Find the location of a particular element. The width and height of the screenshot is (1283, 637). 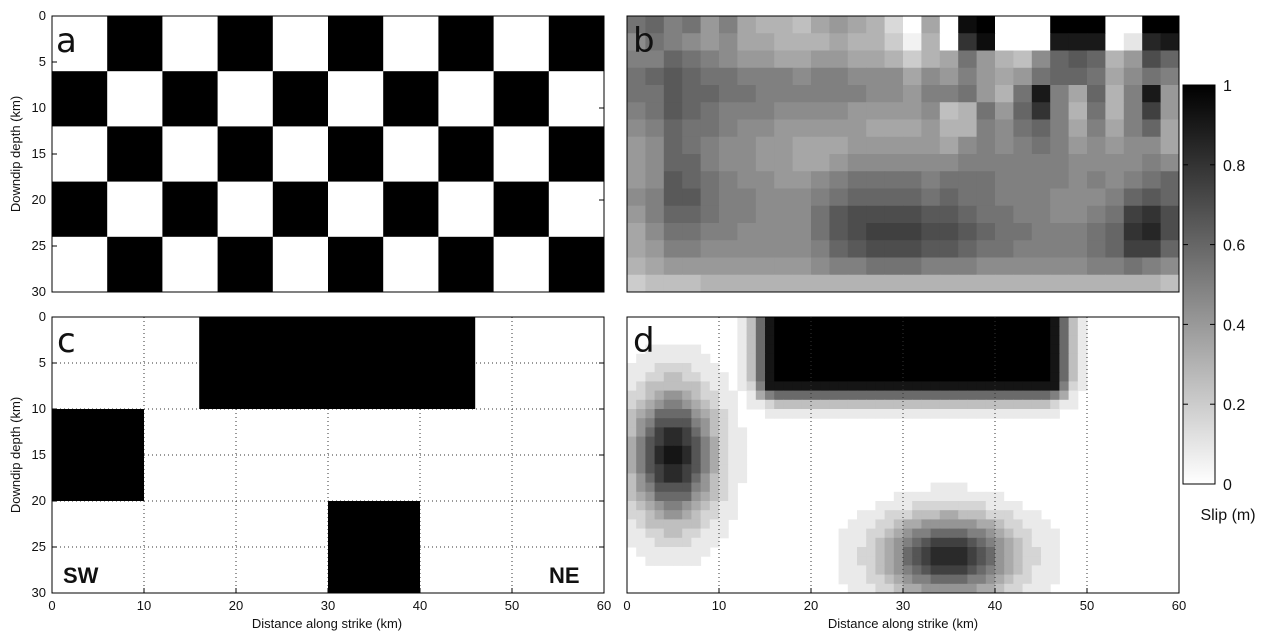

y-tick-label: 15 is located at coordinates (39, 454).